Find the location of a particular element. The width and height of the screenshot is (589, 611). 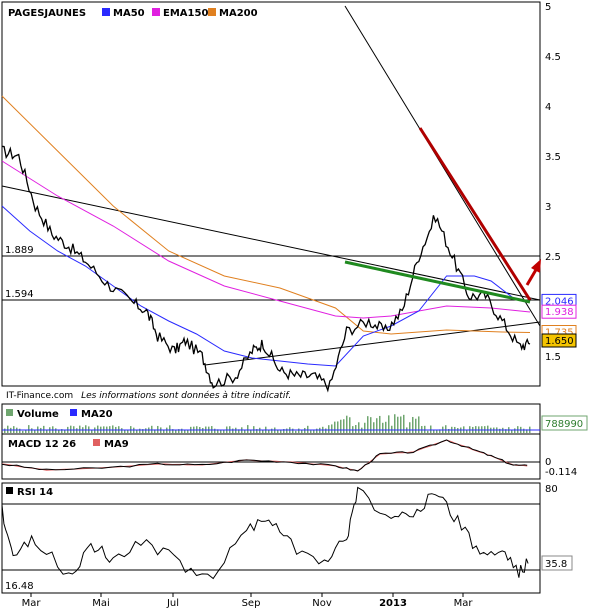

x-tick-5: 2013 is located at coordinates (393, 603).